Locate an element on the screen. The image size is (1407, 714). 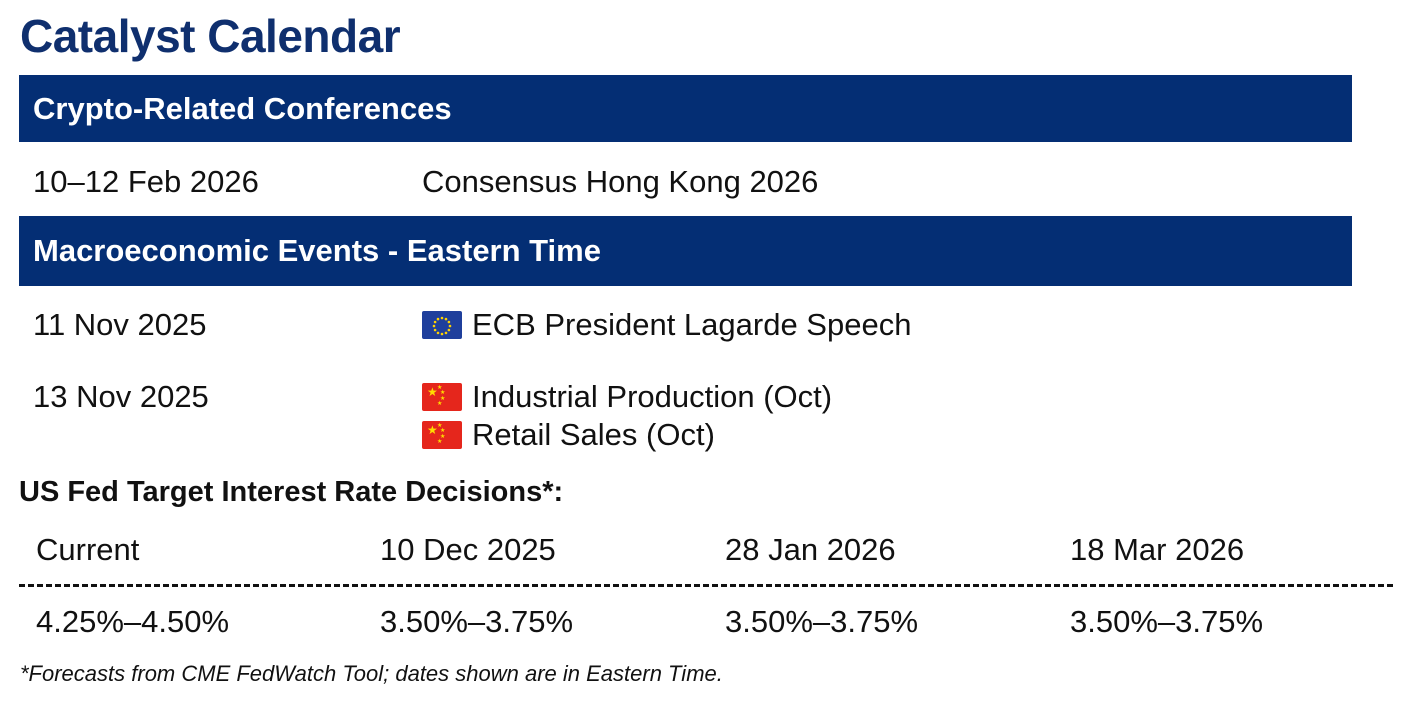
event-item: ECB President Lagarde Speech is located at coordinates (666, 325).